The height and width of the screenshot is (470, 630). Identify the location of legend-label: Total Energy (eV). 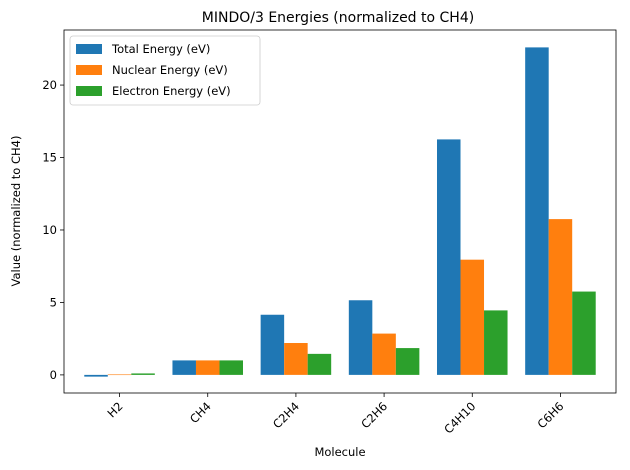
(160, 49).